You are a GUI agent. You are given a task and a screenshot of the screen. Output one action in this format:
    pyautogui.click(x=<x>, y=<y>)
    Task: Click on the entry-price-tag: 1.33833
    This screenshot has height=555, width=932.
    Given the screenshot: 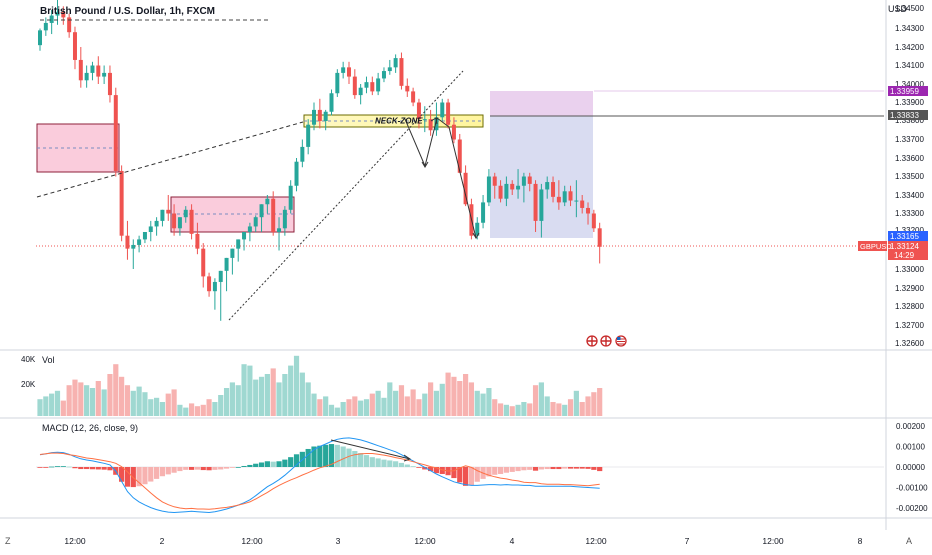 What is the action you would take?
    pyautogui.click(x=908, y=115)
    